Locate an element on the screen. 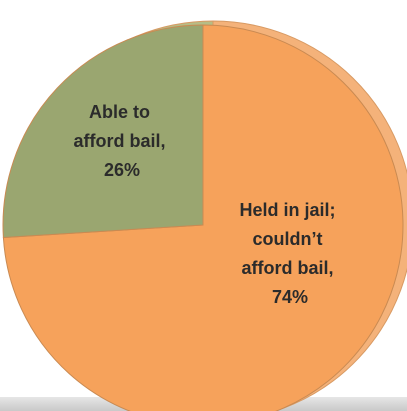  slice-label-able-line-2: afford bail, is located at coordinates (119, 141).